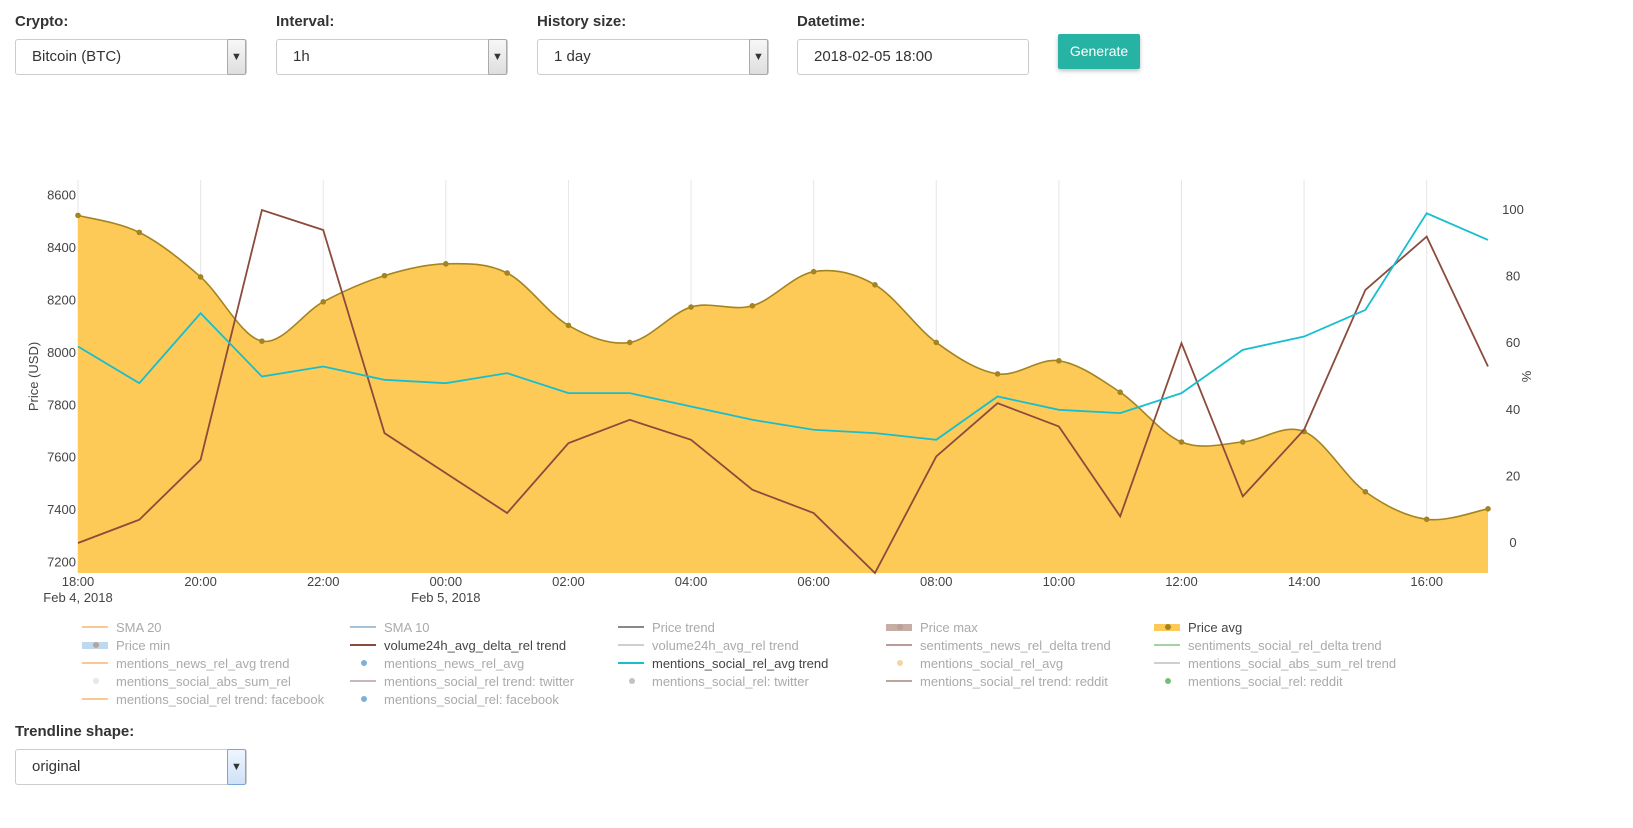 This screenshot has height=828, width=1633. Describe the element at coordinates (471, 699) in the screenshot. I see `legend-label: mentions_social_rel: facebook` at that location.